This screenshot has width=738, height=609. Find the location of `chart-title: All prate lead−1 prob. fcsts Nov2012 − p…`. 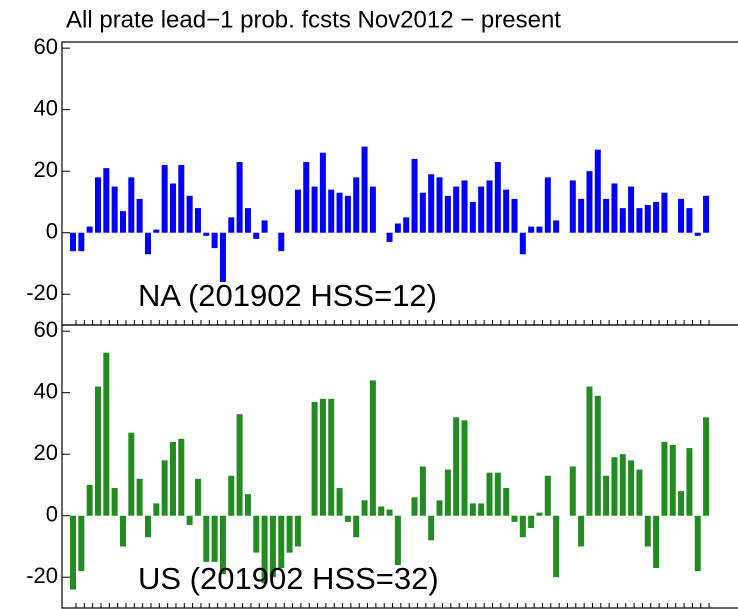

chart-title: All prate lead−1 prob. fcsts Nov2012 − p… is located at coordinates (313, 19).